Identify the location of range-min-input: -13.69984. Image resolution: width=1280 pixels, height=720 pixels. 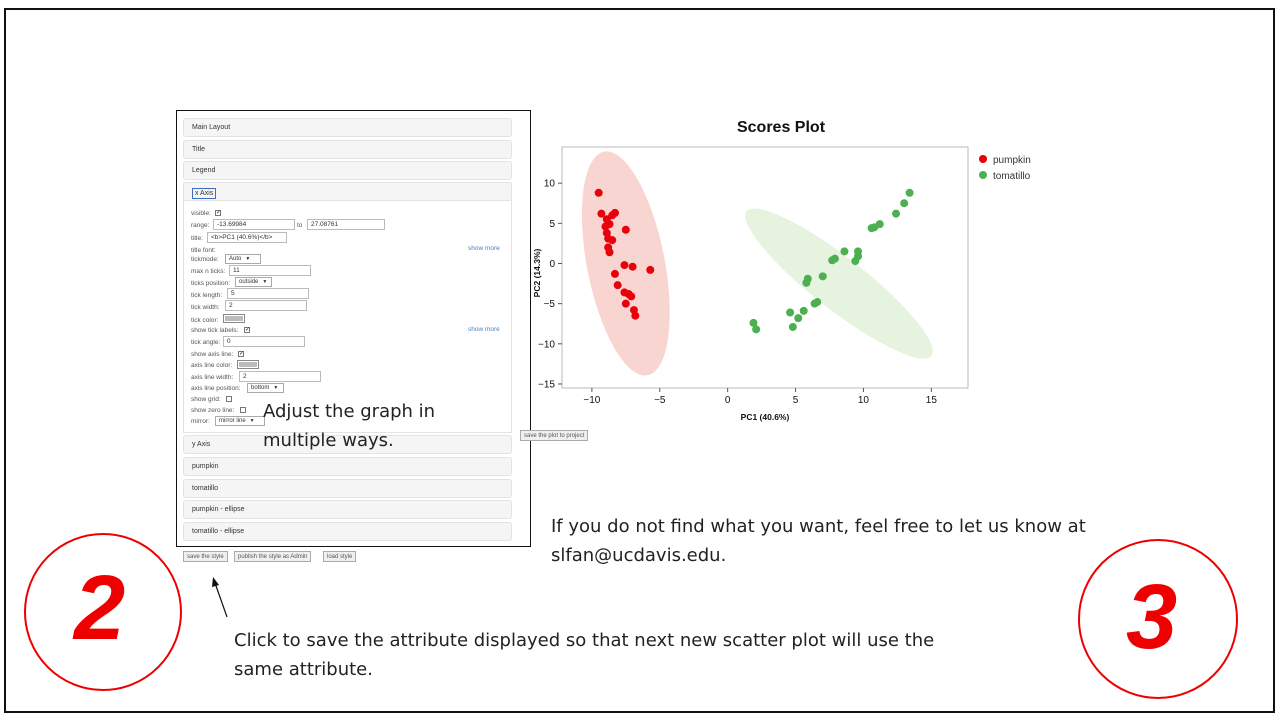
(254, 224).